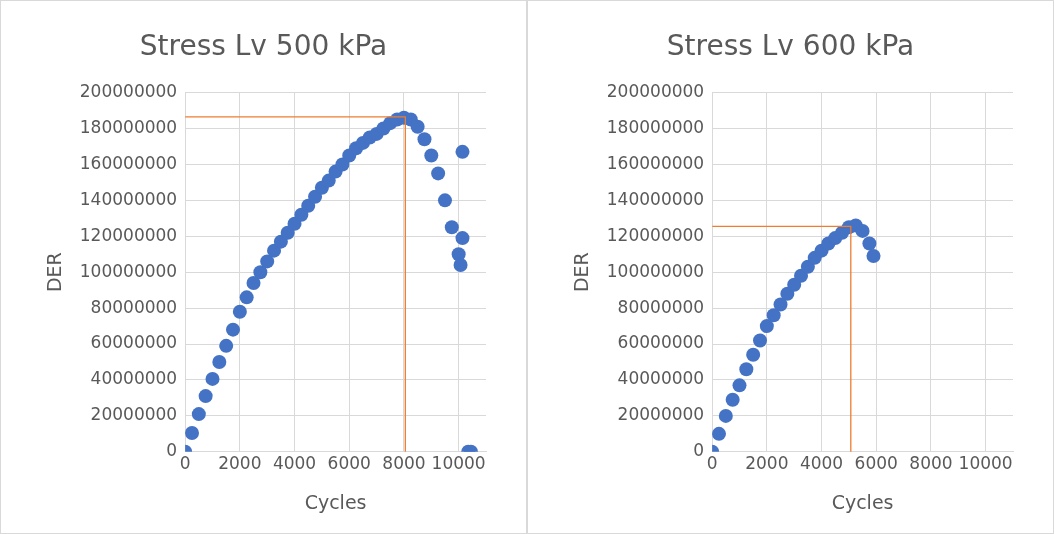 The image size is (1054, 534). What do you see at coordinates (790, 46) in the screenshot?
I see `chart-title: Stress Lv 600 kPa` at bounding box center [790, 46].